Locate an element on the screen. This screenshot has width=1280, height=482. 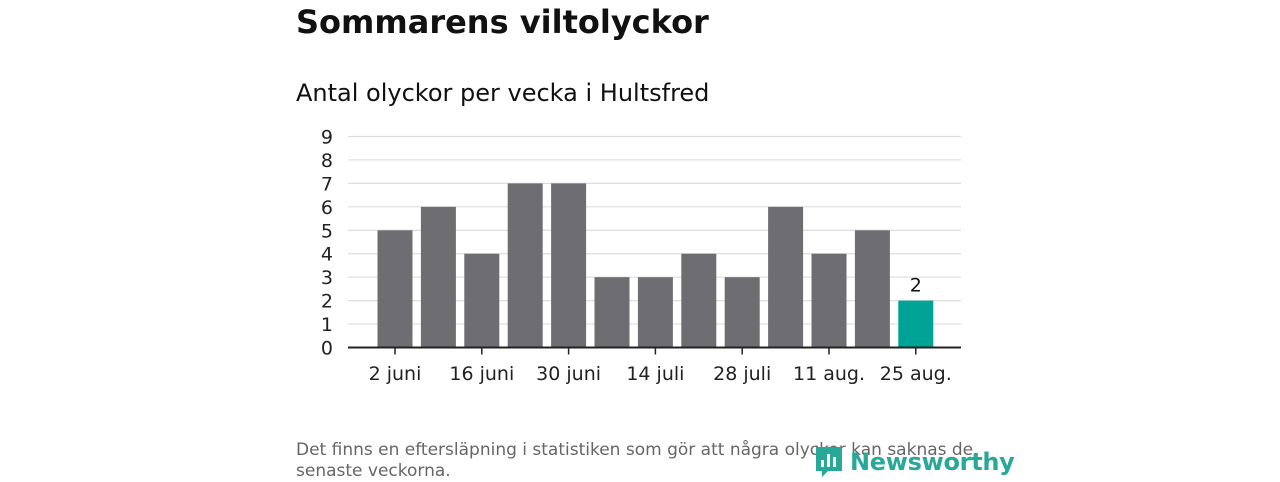
y-tick-label: 6 is located at coordinates (327, 208).